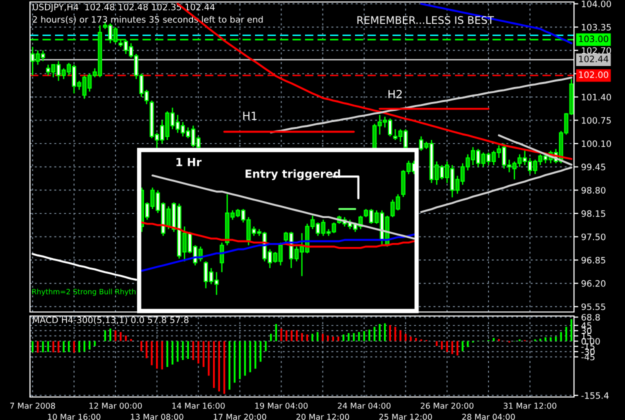 The height and width of the screenshot is (420, 625). Describe the element at coordinates (587, 346) in the screenshot. I see `y-tick-label: -15` at that location.